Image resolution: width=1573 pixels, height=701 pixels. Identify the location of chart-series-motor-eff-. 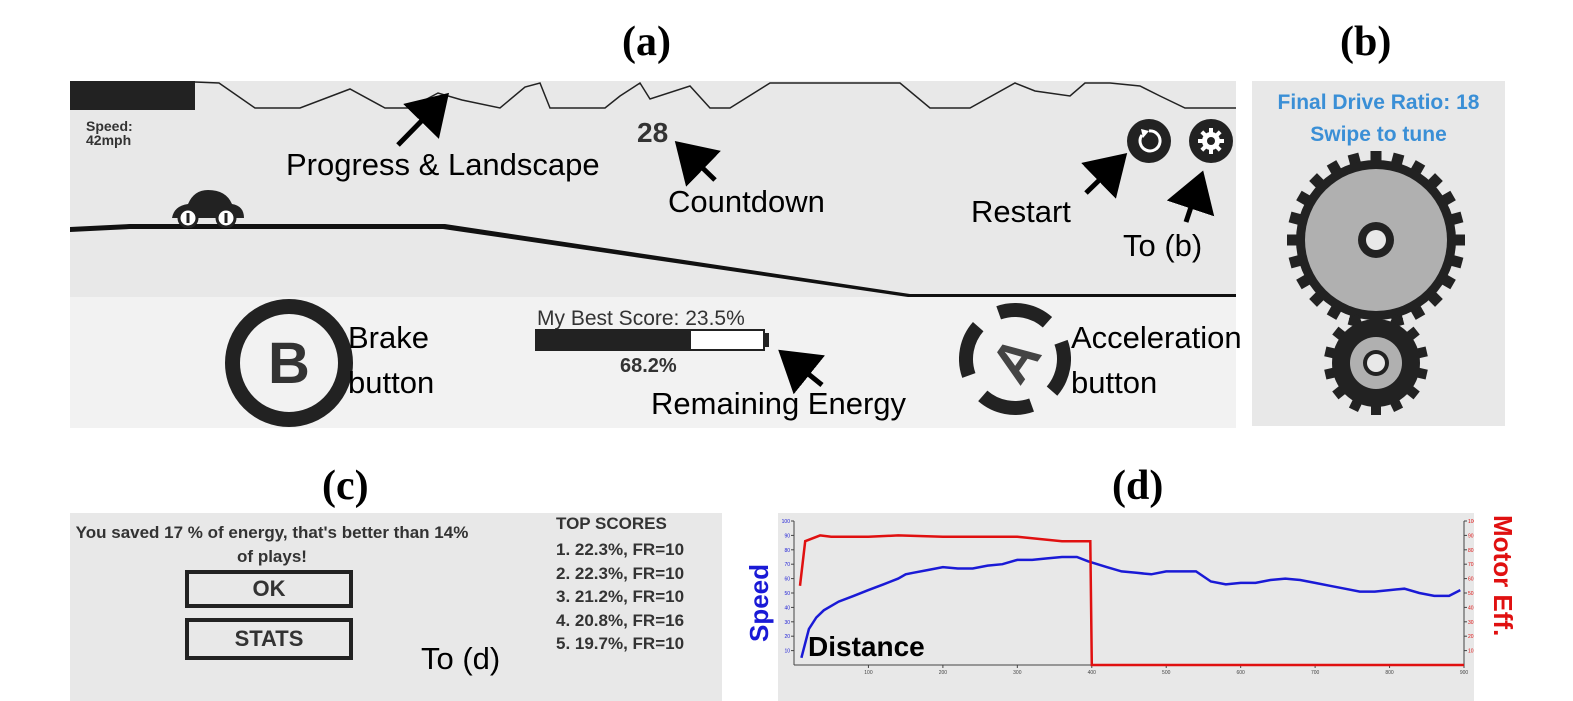
(1131, 600).